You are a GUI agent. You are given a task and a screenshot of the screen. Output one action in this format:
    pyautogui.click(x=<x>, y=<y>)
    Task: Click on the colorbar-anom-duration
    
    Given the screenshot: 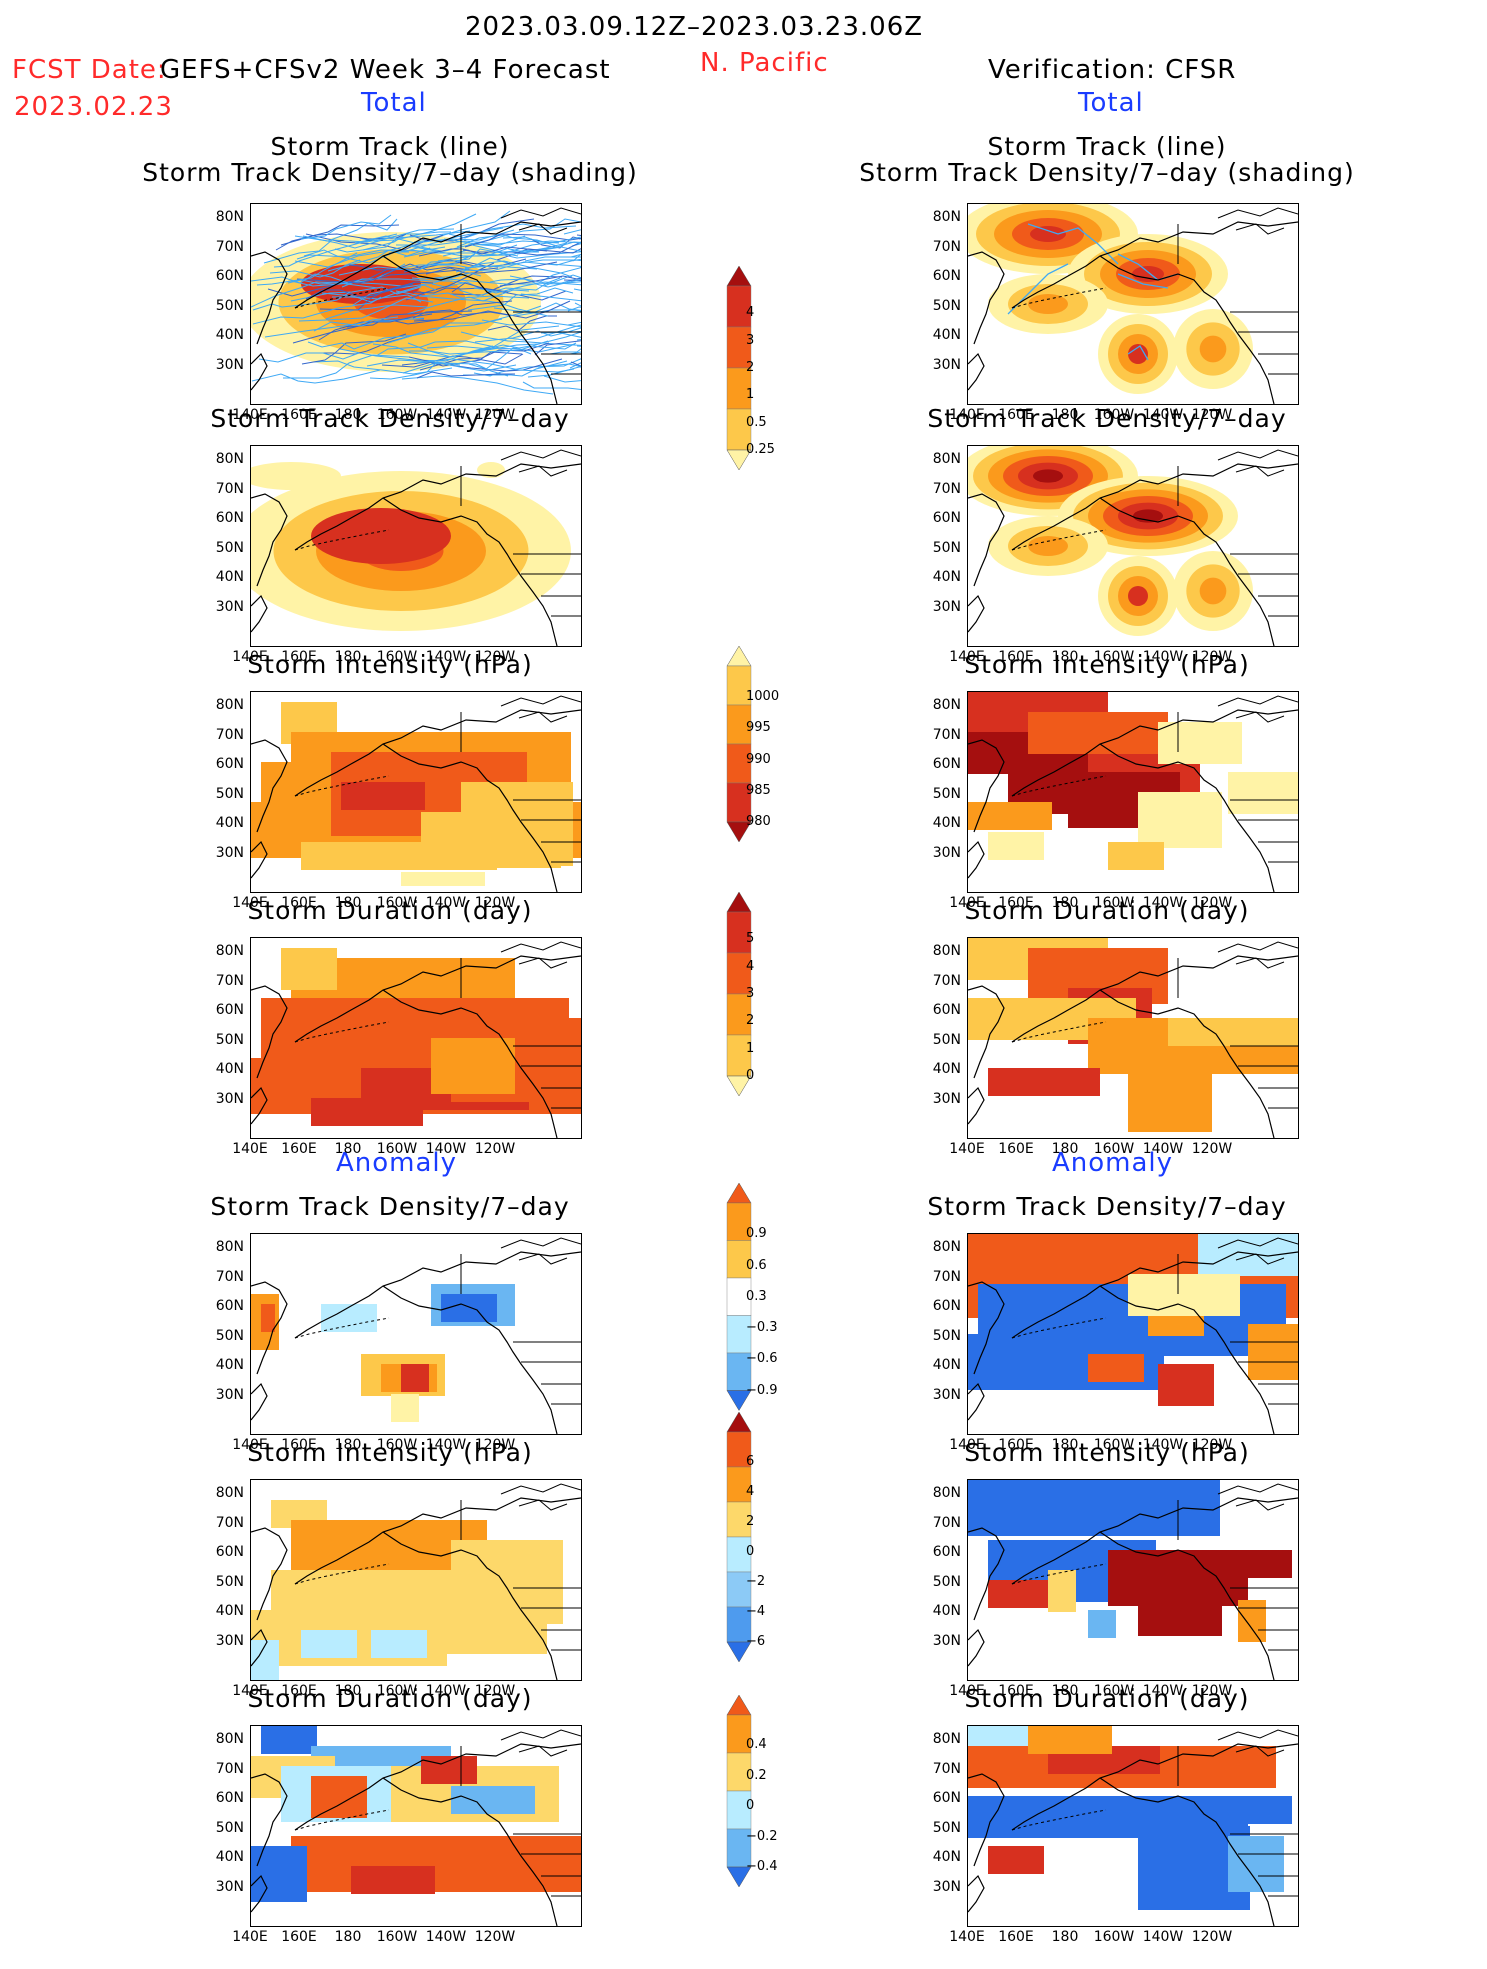 What is the action you would take?
    pyautogui.click(x=745, y=1831)
    